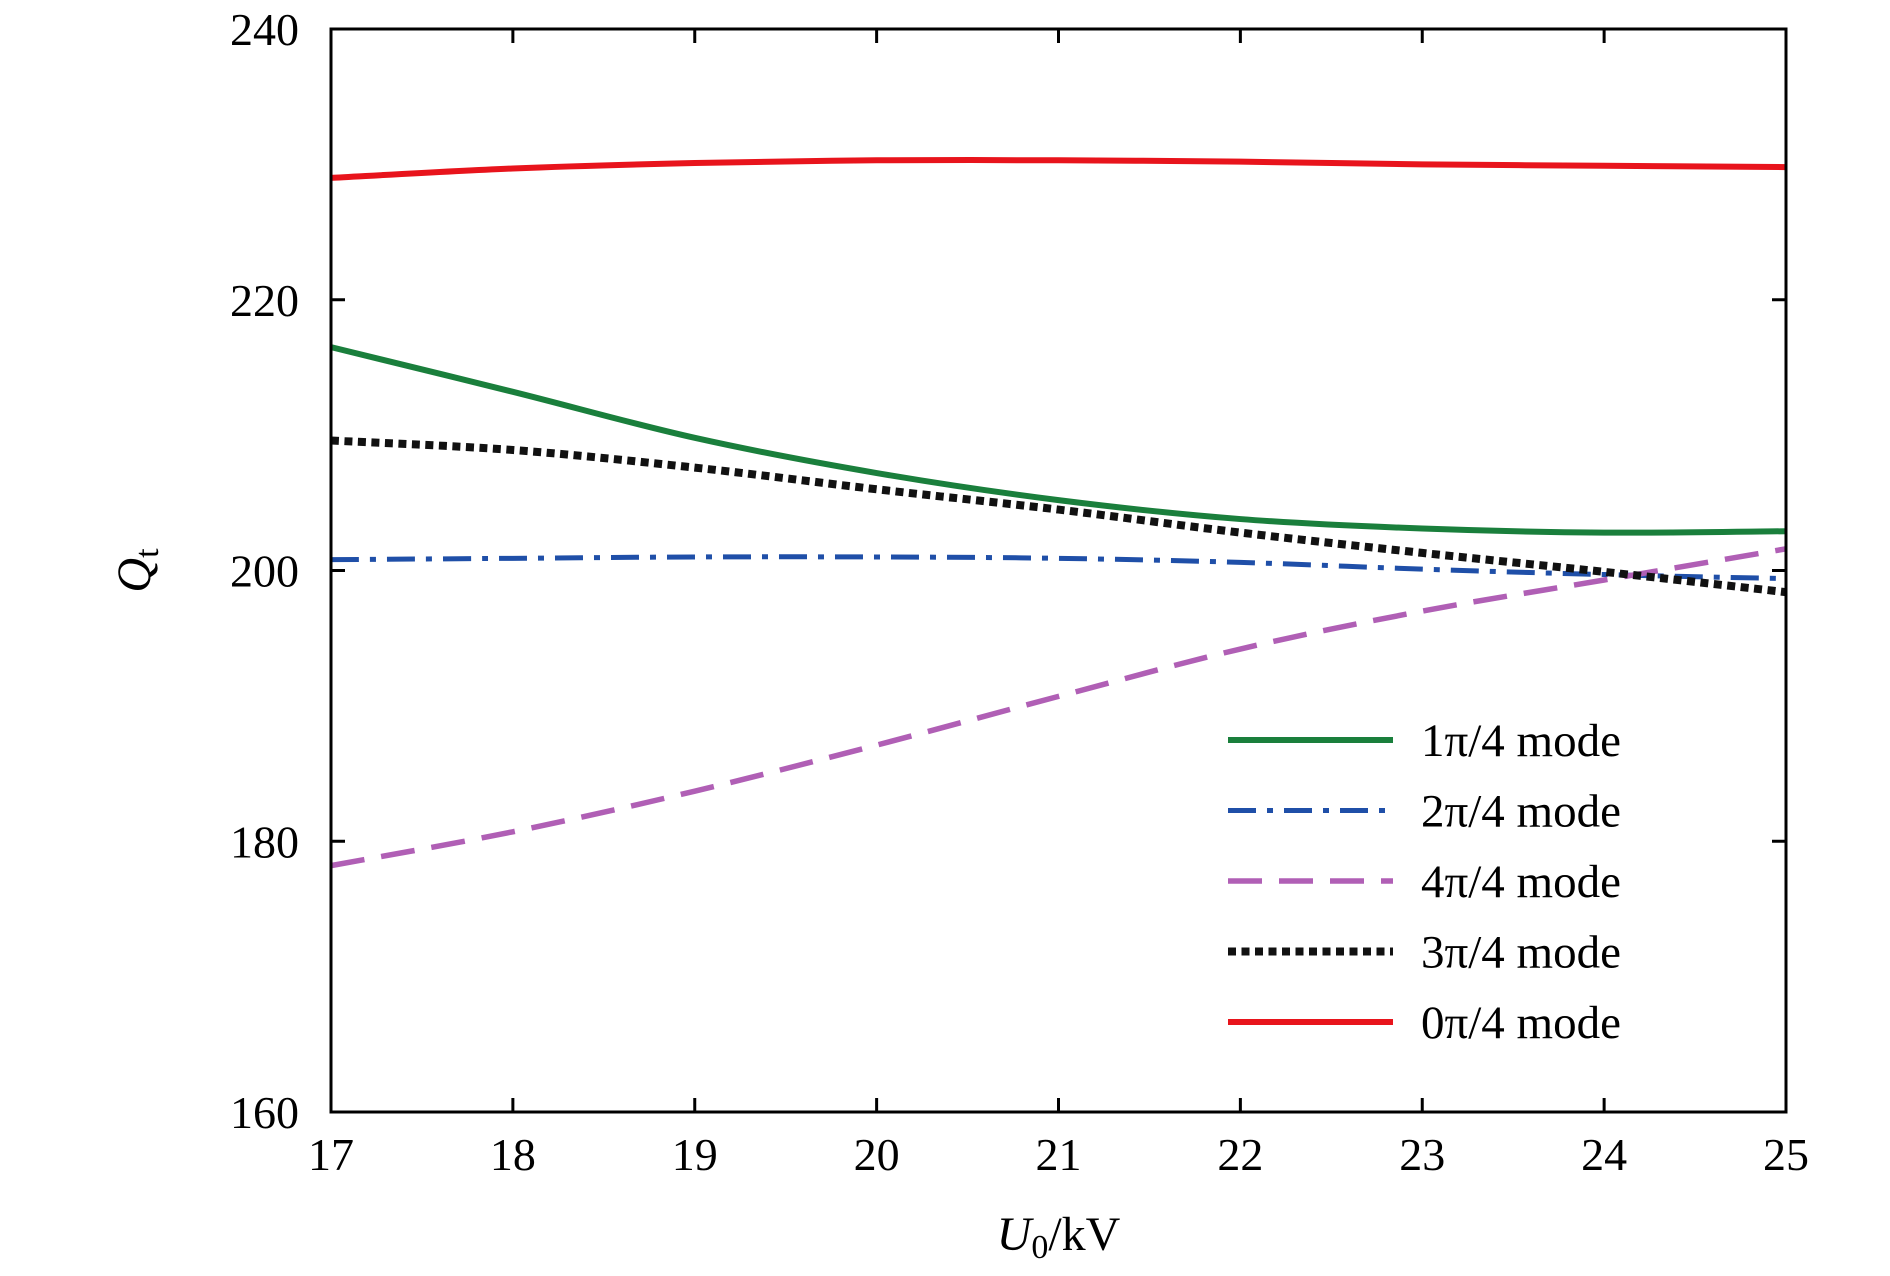  I want to click on y-tick-label: 180, so click(264, 841).